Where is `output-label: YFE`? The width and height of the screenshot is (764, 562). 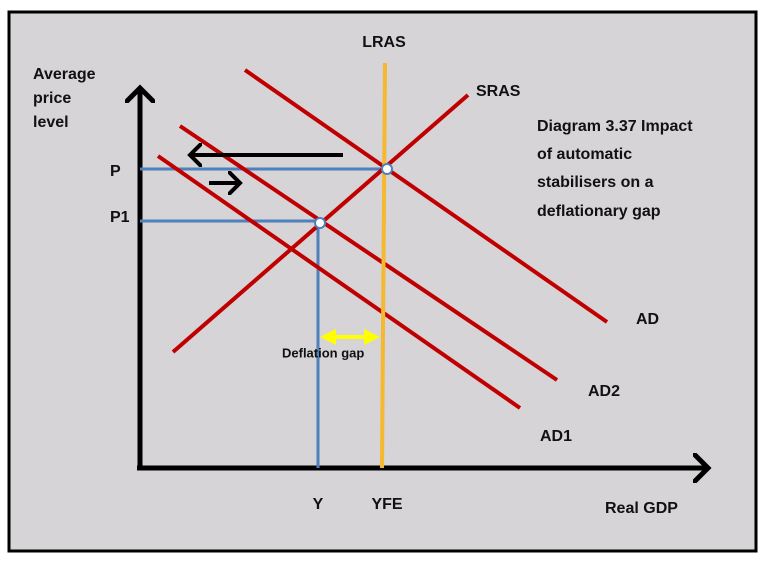 output-label: YFE is located at coordinates (386, 504).